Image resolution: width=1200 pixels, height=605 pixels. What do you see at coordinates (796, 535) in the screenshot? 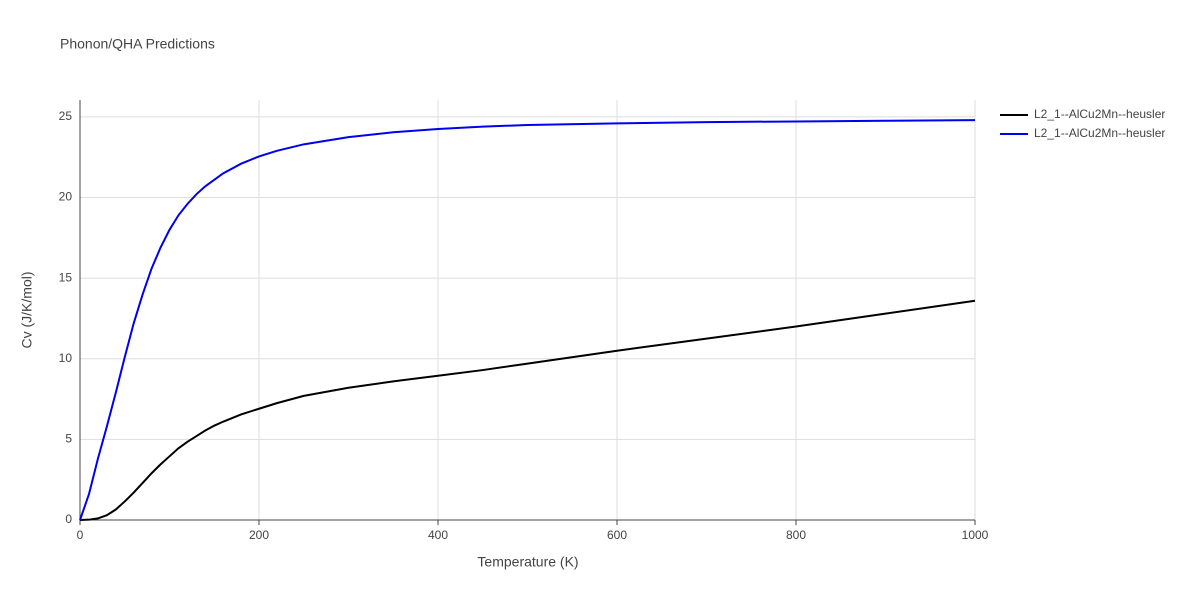
I see `x-tick-label: 800` at bounding box center [796, 535].